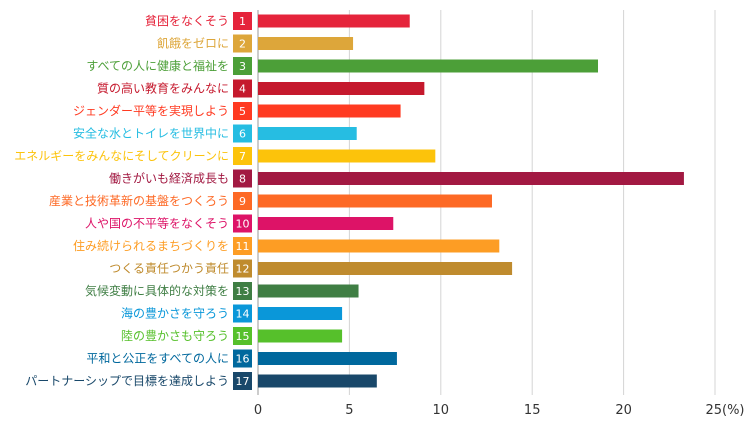  Describe the element at coordinates (349, 410) in the screenshot. I see `x-tick-label: 5` at that location.